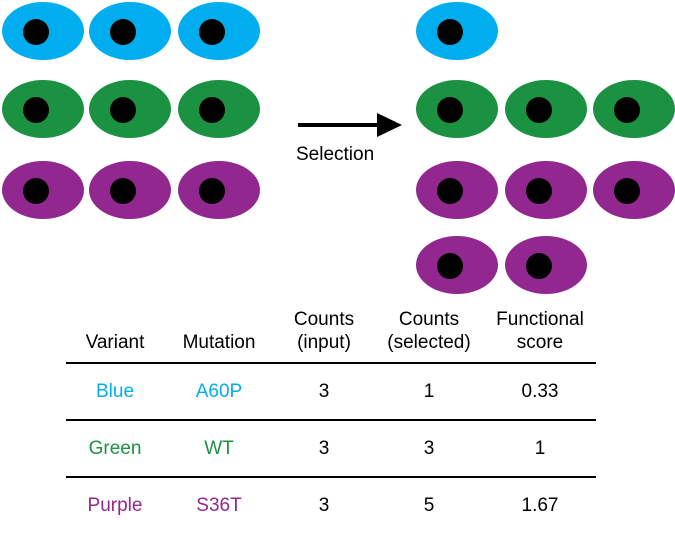 The width and height of the screenshot is (675, 533). What do you see at coordinates (540, 391) in the screenshot?
I see `functional-score-cell: 0.33` at bounding box center [540, 391].